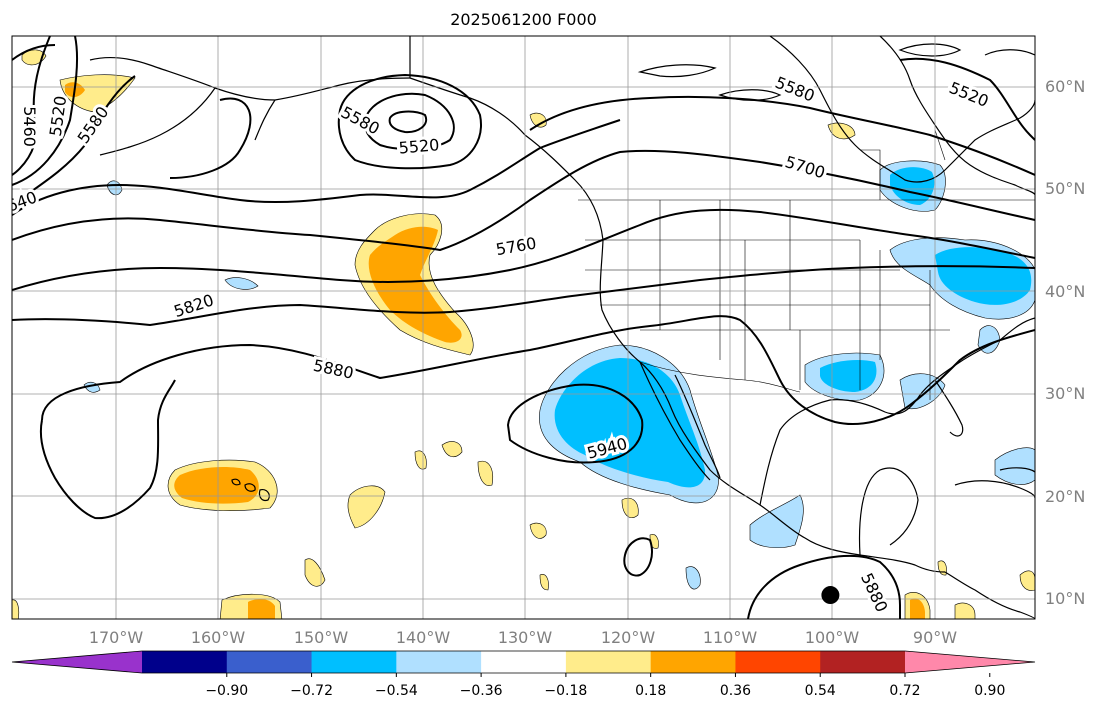 The width and height of the screenshot is (1105, 712). I want to click on lat-label-30n: 30°N, so click(1065, 393).